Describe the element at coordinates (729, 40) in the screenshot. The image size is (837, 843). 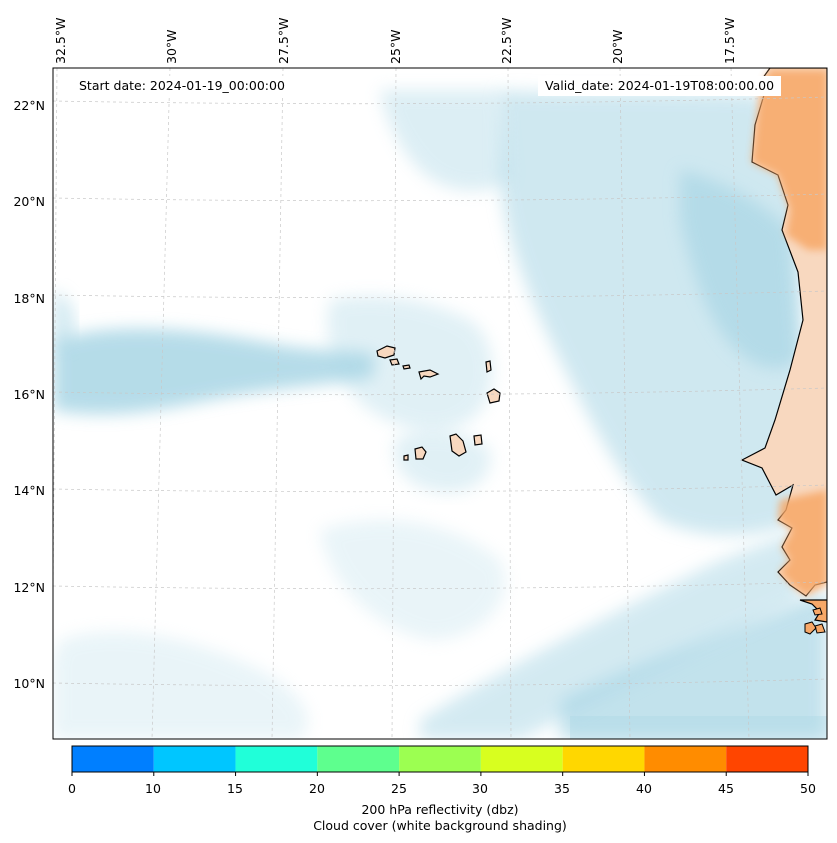
I see `lon-label-17-5w: 17.5°W` at that location.